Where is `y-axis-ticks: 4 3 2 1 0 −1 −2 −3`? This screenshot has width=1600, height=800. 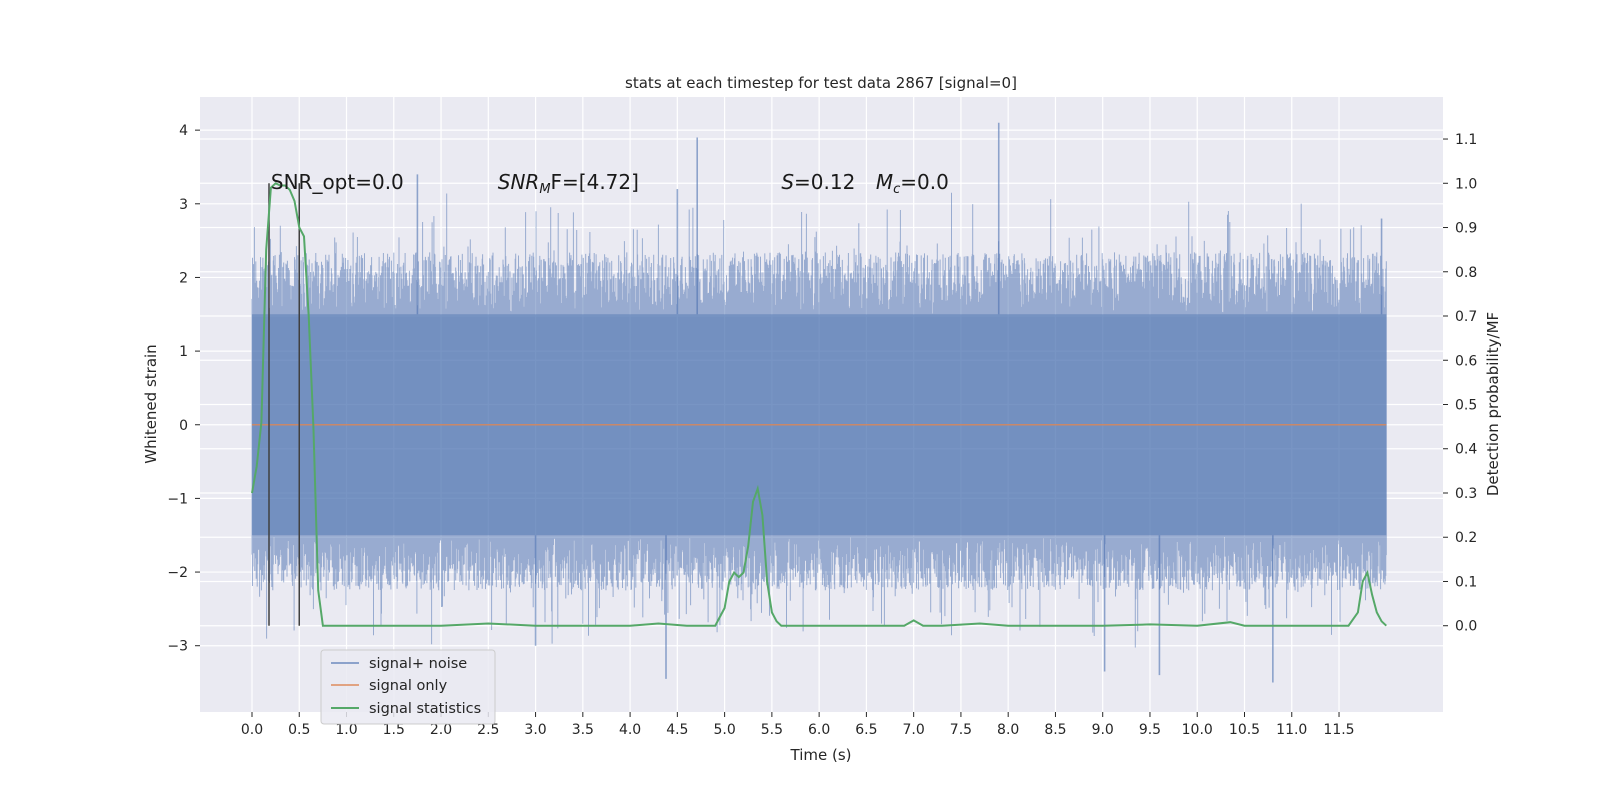
y-axis-ticks: 4 3 2 1 0 −1 −2 −3 is located at coordinates (183, 389).